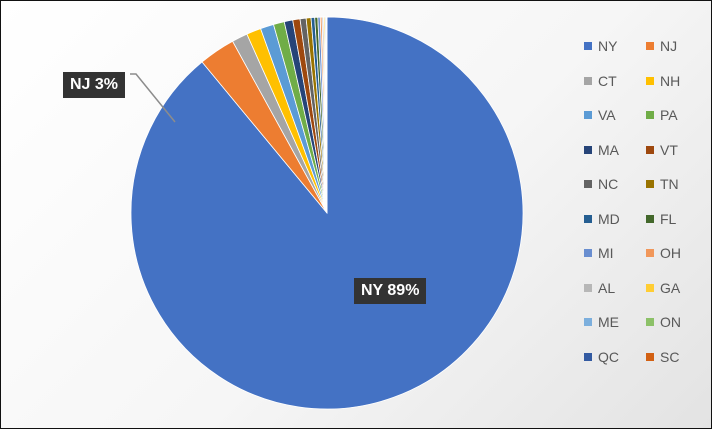 The image size is (712, 430). I want to click on legend-item-ny: NY, so click(600, 46).